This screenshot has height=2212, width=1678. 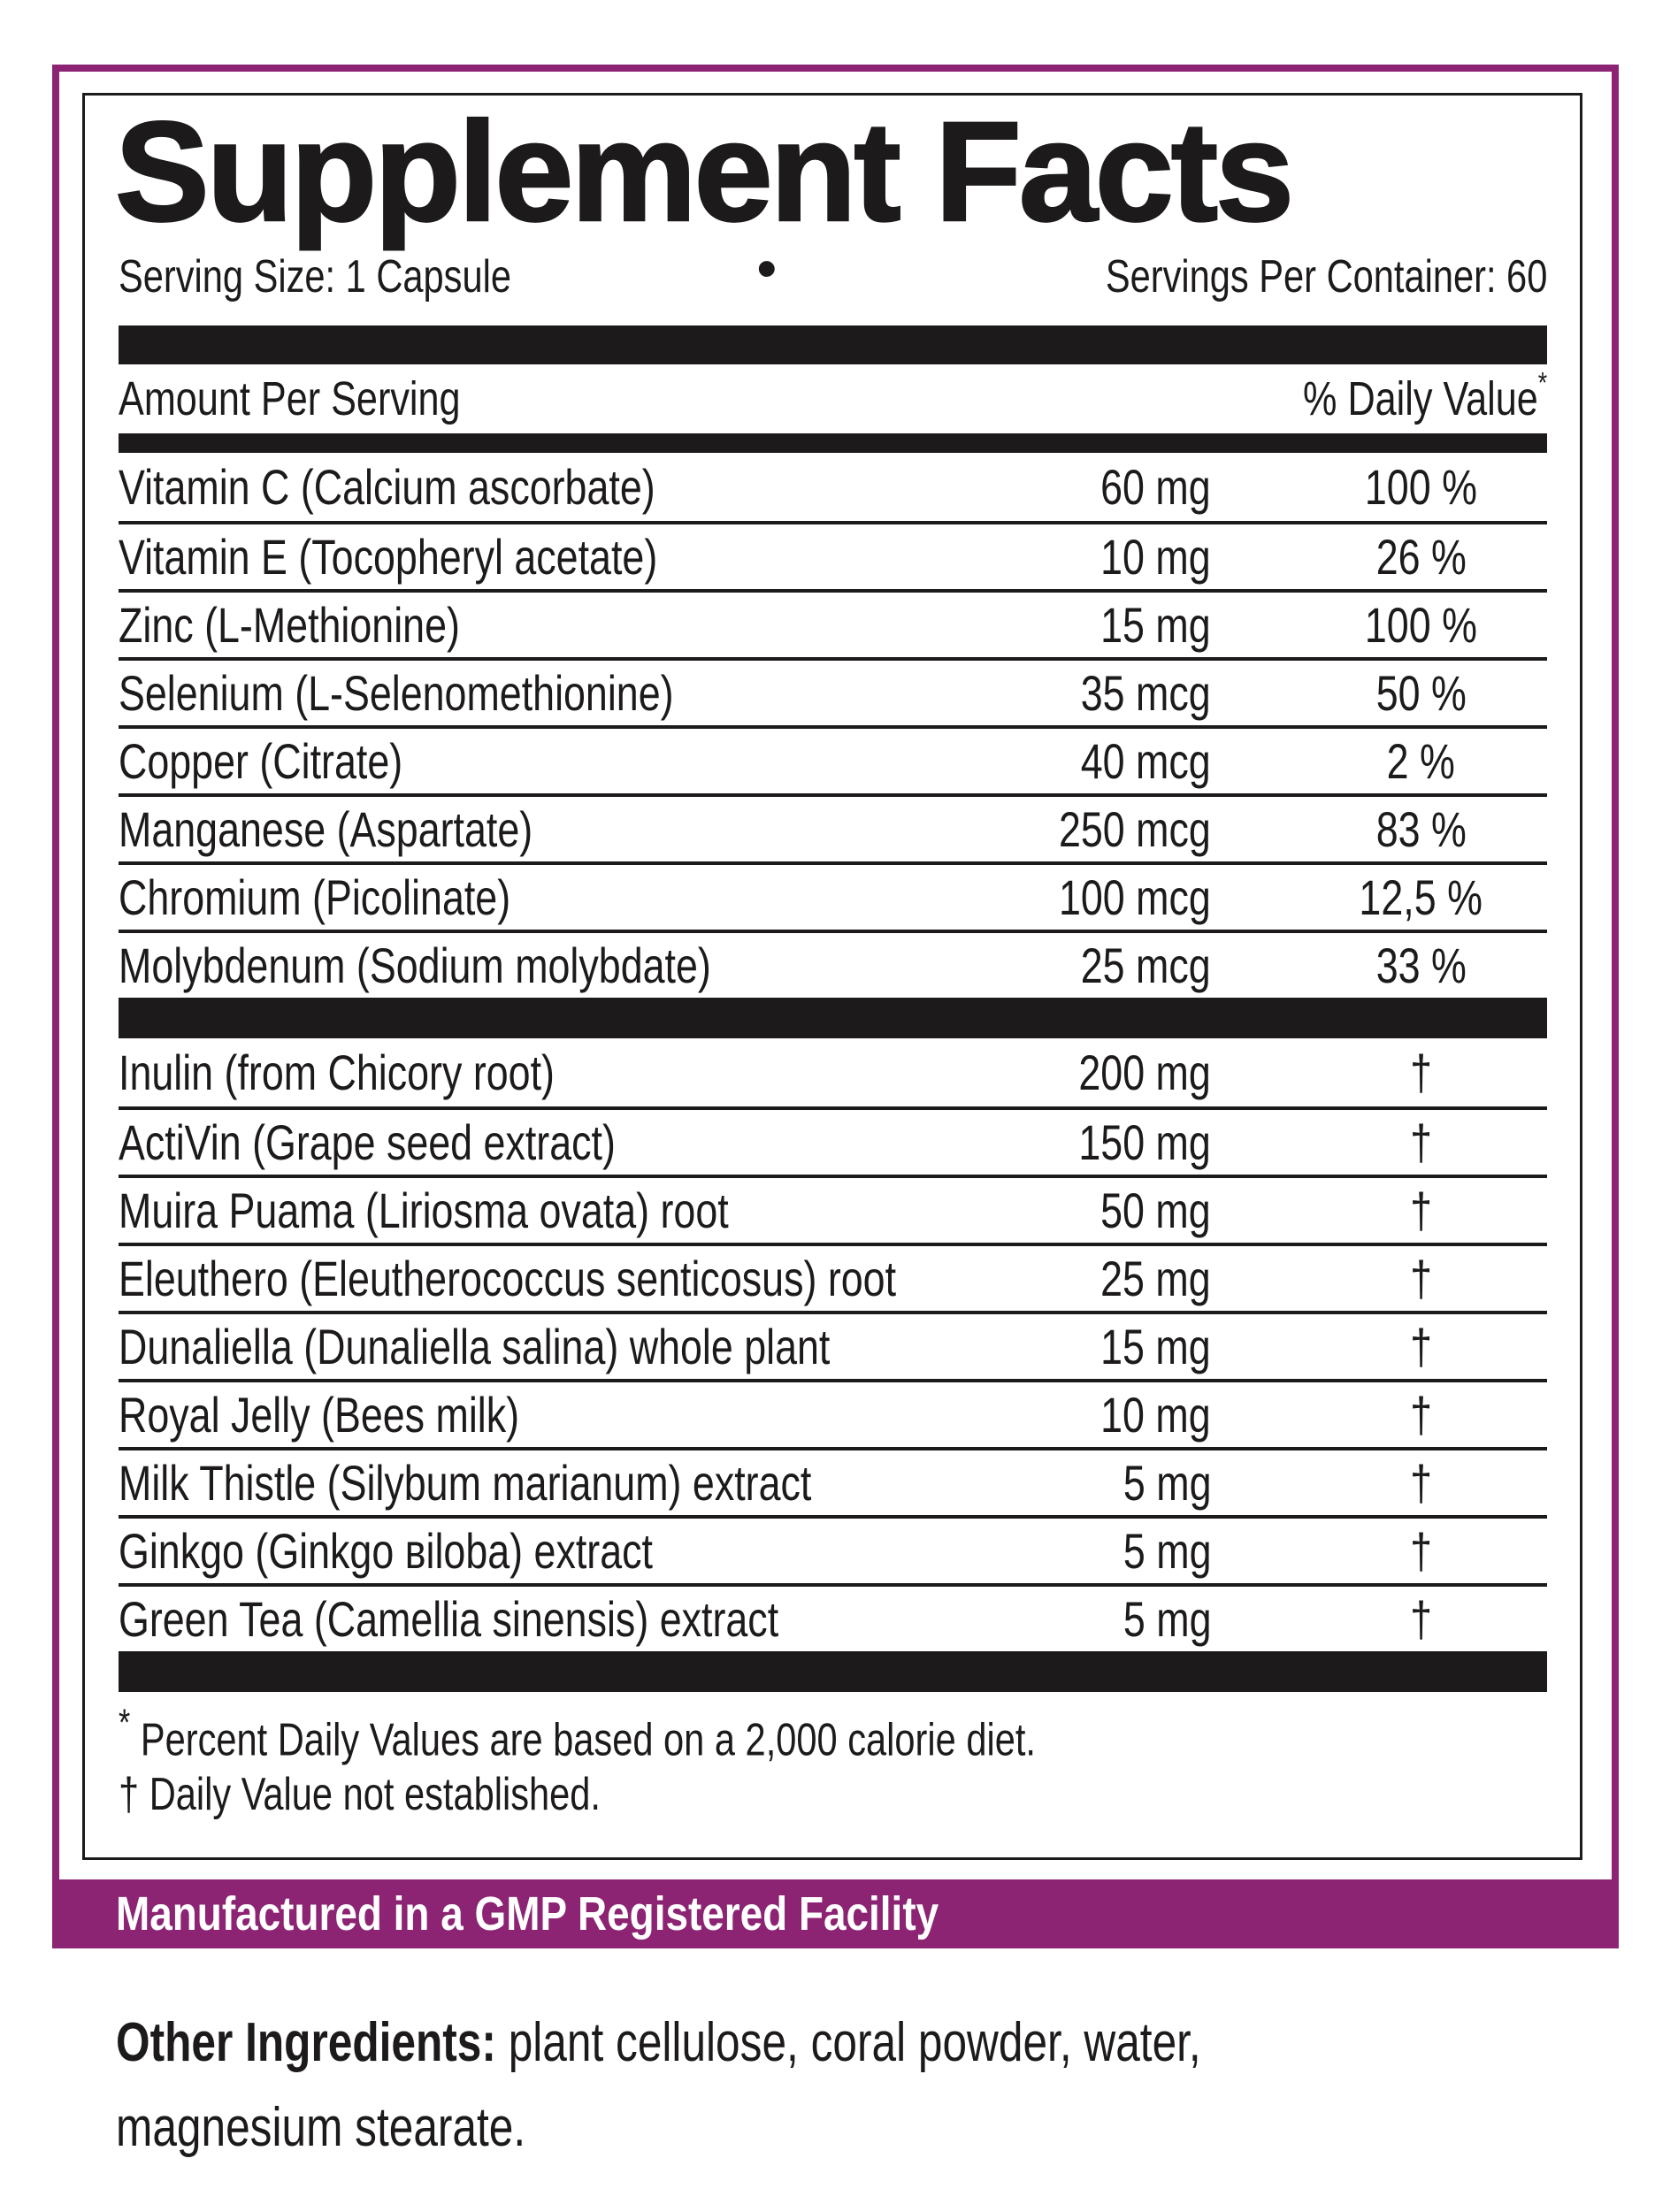 What do you see at coordinates (1421, 693) in the screenshot?
I see `daily-value: 50 %` at bounding box center [1421, 693].